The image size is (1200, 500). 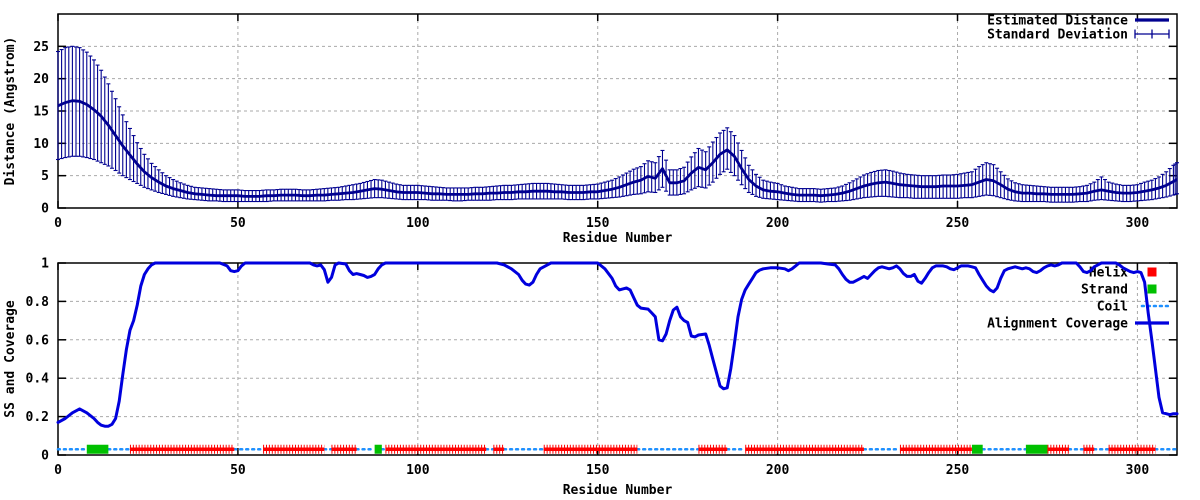 What do you see at coordinates (1079, 299) in the screenshot?
I see `legend: Helix Strand Coil Alignment Coverage` at bounding box center [1079, 299].